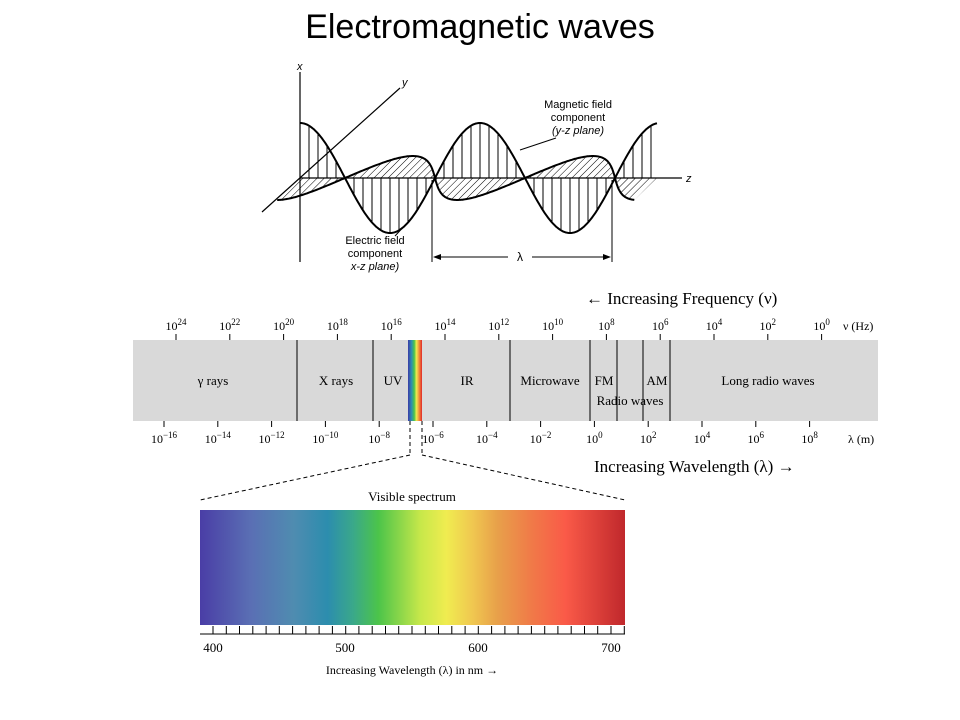 This screenshot has height=720, width=960. What do you see at coordinates (478, 647) in the screenshot?
I see `visible-tick-600: 600` at bounding box center [478, 647].